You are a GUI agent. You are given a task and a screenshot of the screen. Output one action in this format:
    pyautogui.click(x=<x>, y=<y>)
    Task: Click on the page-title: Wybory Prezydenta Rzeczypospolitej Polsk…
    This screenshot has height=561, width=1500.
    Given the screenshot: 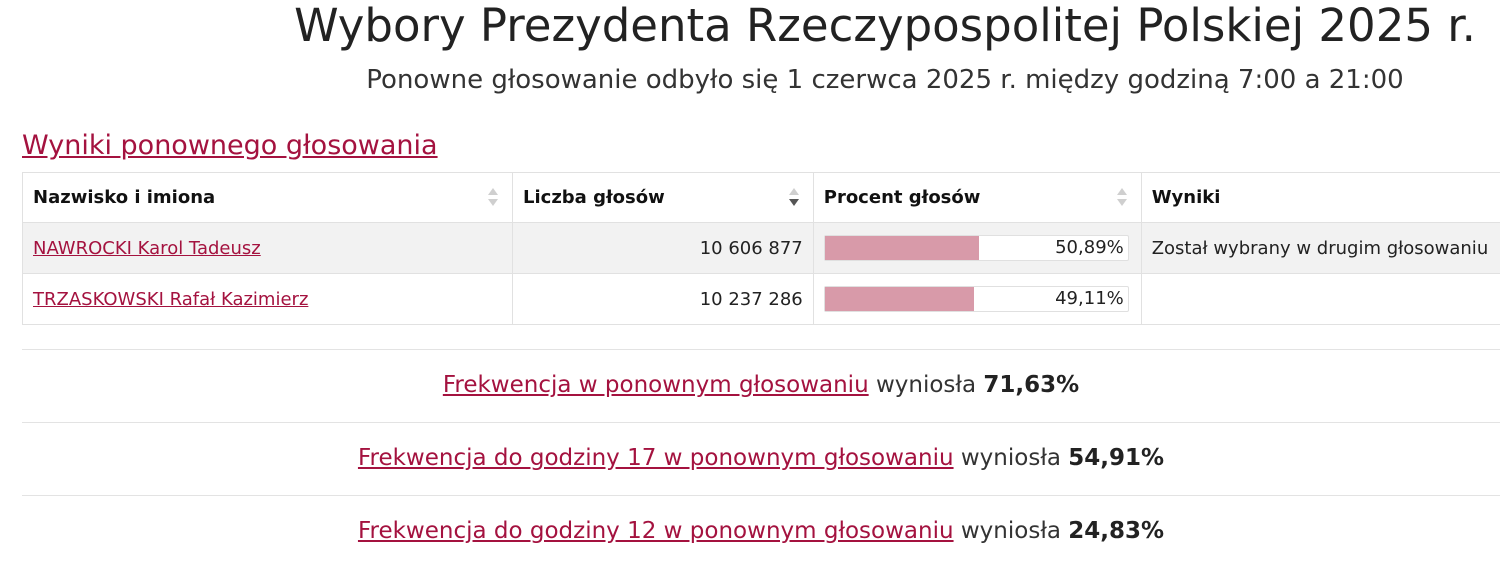 What is the action you would take?
    pyautogui.click(x=885, y=26)
    